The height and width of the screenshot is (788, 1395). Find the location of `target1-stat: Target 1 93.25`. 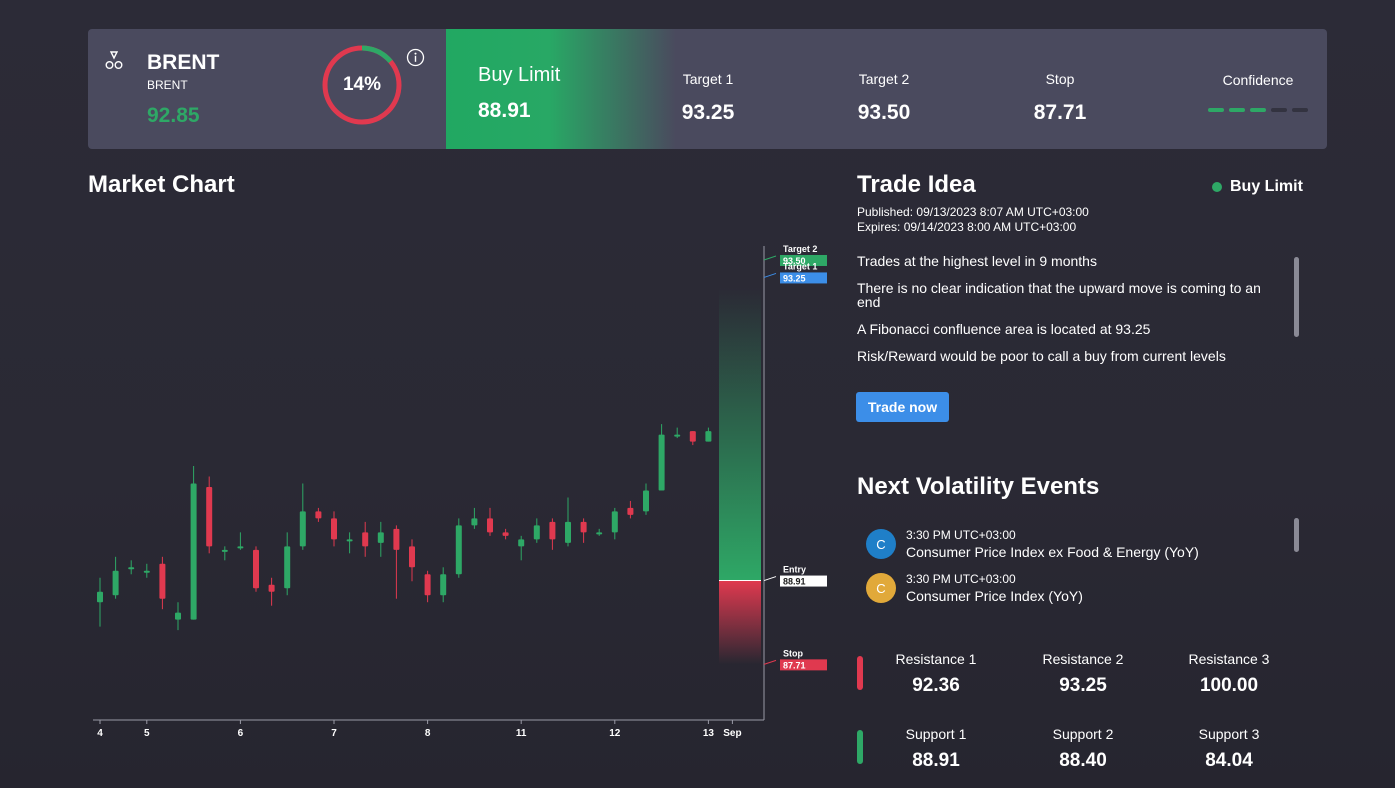

target1-stat: Target 1 93.25 is located at coordinates (708, 98).